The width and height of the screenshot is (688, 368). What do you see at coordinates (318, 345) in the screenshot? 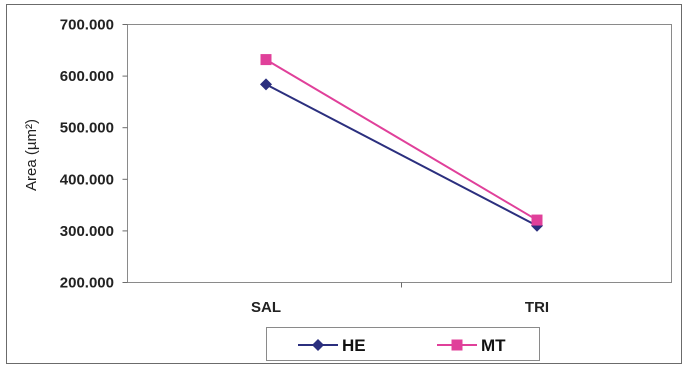
I see `legend-marker-he` at bounding box center [318, 345].